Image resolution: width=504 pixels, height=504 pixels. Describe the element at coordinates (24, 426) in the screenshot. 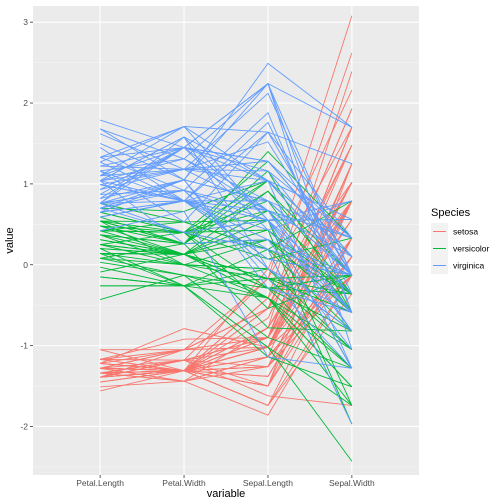

I see `y-tick-label: -2` at that location.